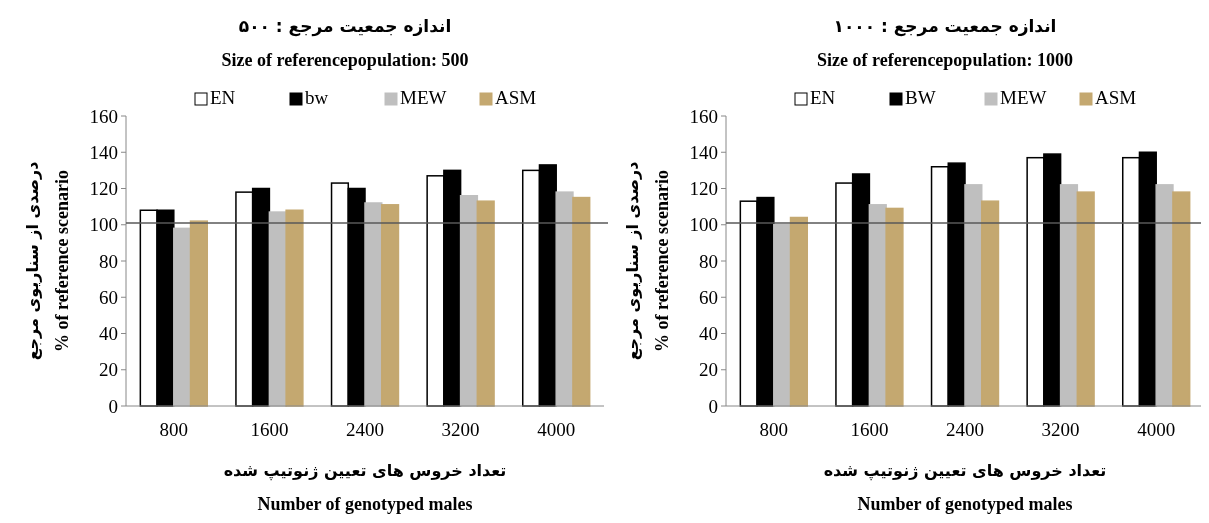  I want to click on chart-subtitle: Size of referencepopulation: 500, so click(345, 60).